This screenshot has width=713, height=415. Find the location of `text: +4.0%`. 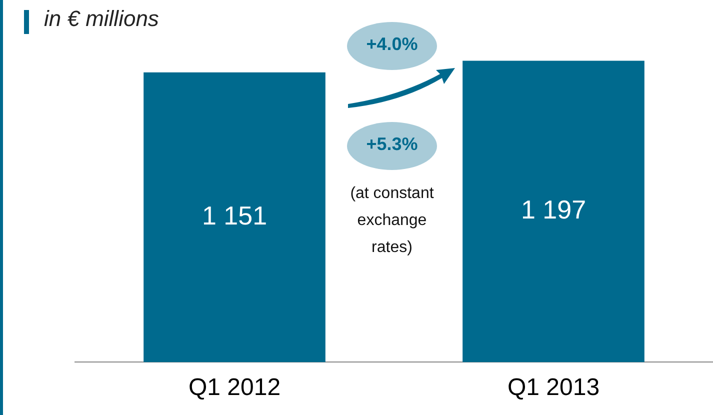

text: +4.0% is located at coordinates (392, 44).